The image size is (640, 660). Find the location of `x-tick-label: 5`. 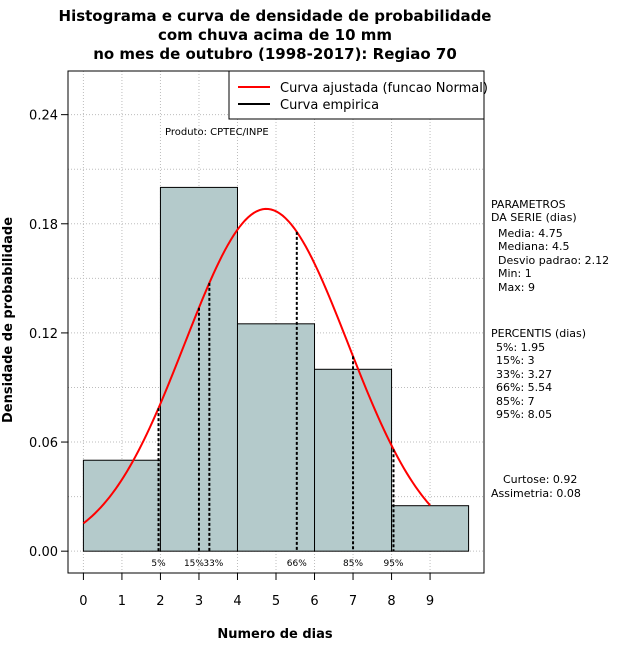

x-tick-label: 5 is located at coordinates (276, 601).